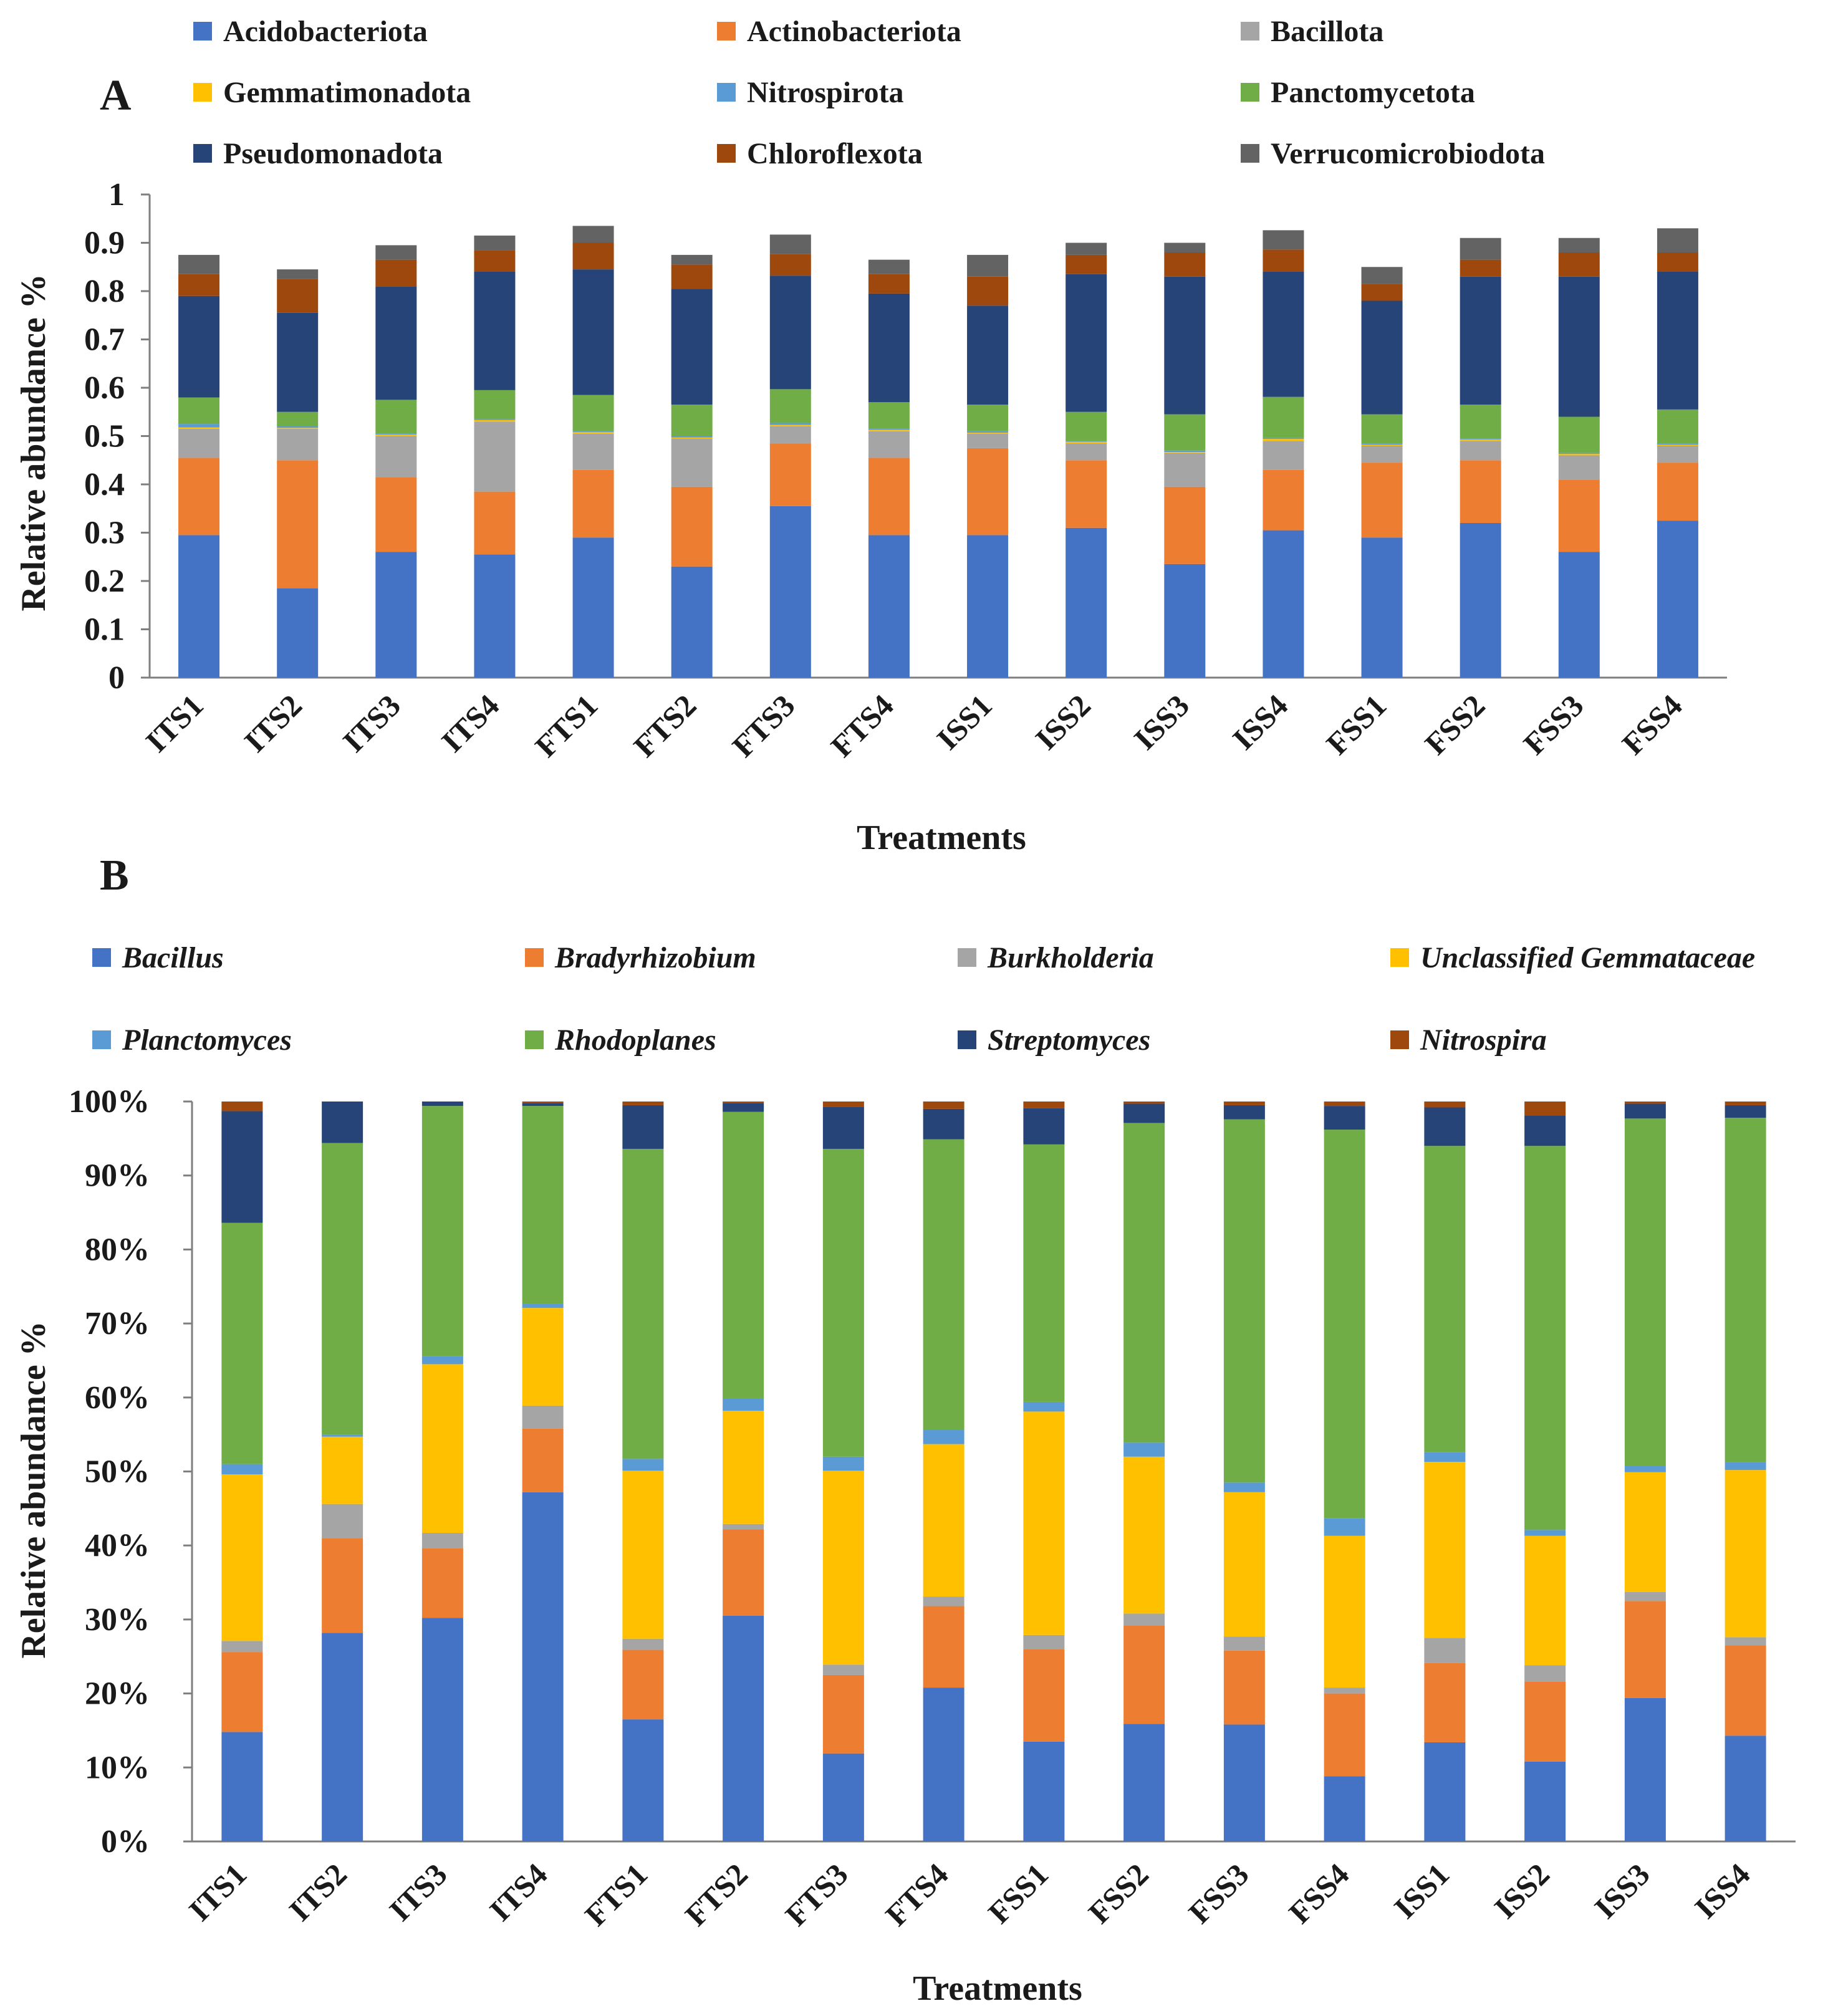 Image resolution: width=1828 pixels, height=2016 pixels. What do you see at coordinates (1118, 1893) in the screenshot?
I see `x-tick-label-fss2: FSS2` at bounding box center [1118, 1893].